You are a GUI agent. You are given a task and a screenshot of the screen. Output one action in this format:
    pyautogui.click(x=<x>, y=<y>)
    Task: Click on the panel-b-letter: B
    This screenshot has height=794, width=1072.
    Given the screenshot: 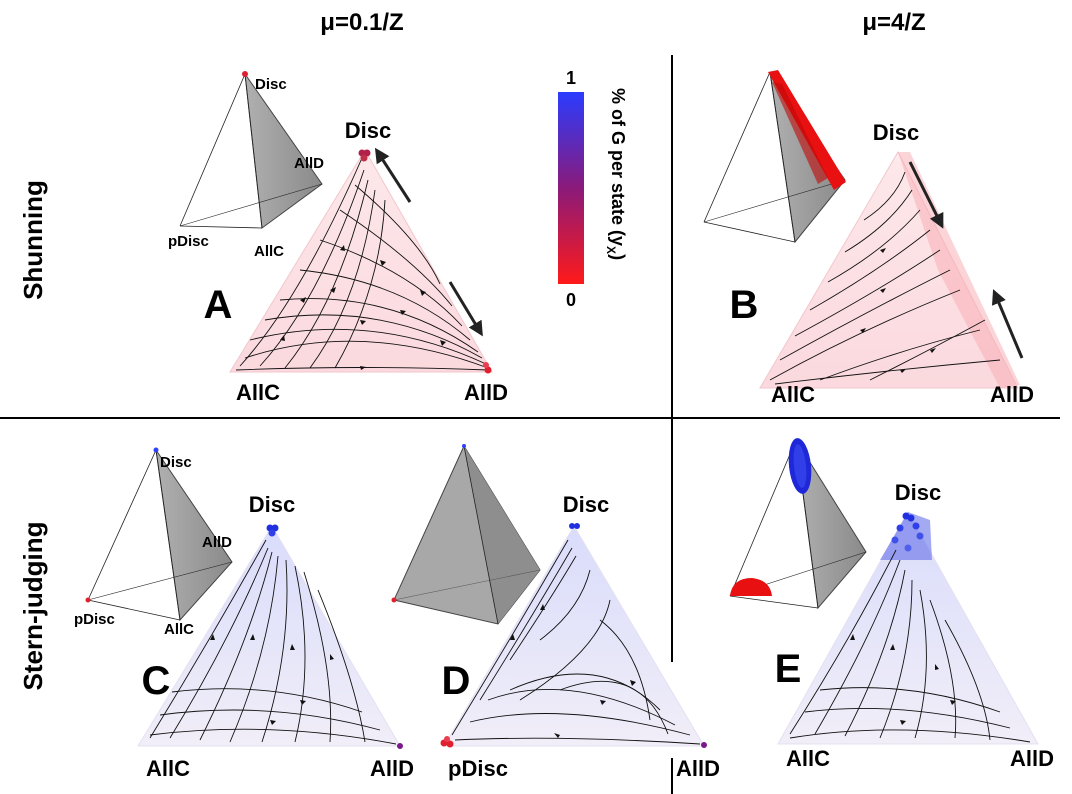 What is the action you would take?
    pyautogui.click(x=744, y=305)
    